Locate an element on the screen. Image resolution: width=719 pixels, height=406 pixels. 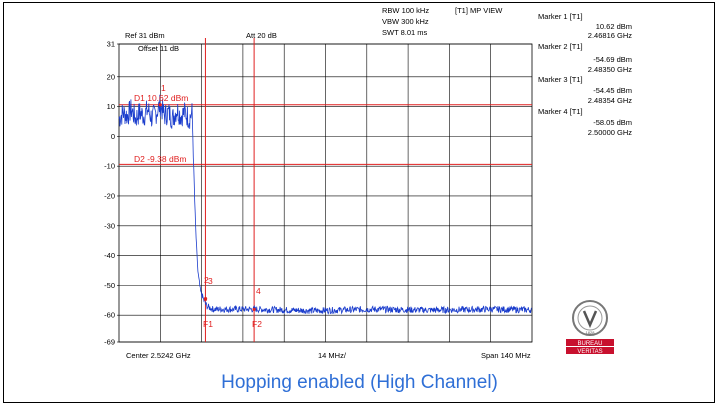
y-tick-label: 20 is located at coordinates (111, 76).